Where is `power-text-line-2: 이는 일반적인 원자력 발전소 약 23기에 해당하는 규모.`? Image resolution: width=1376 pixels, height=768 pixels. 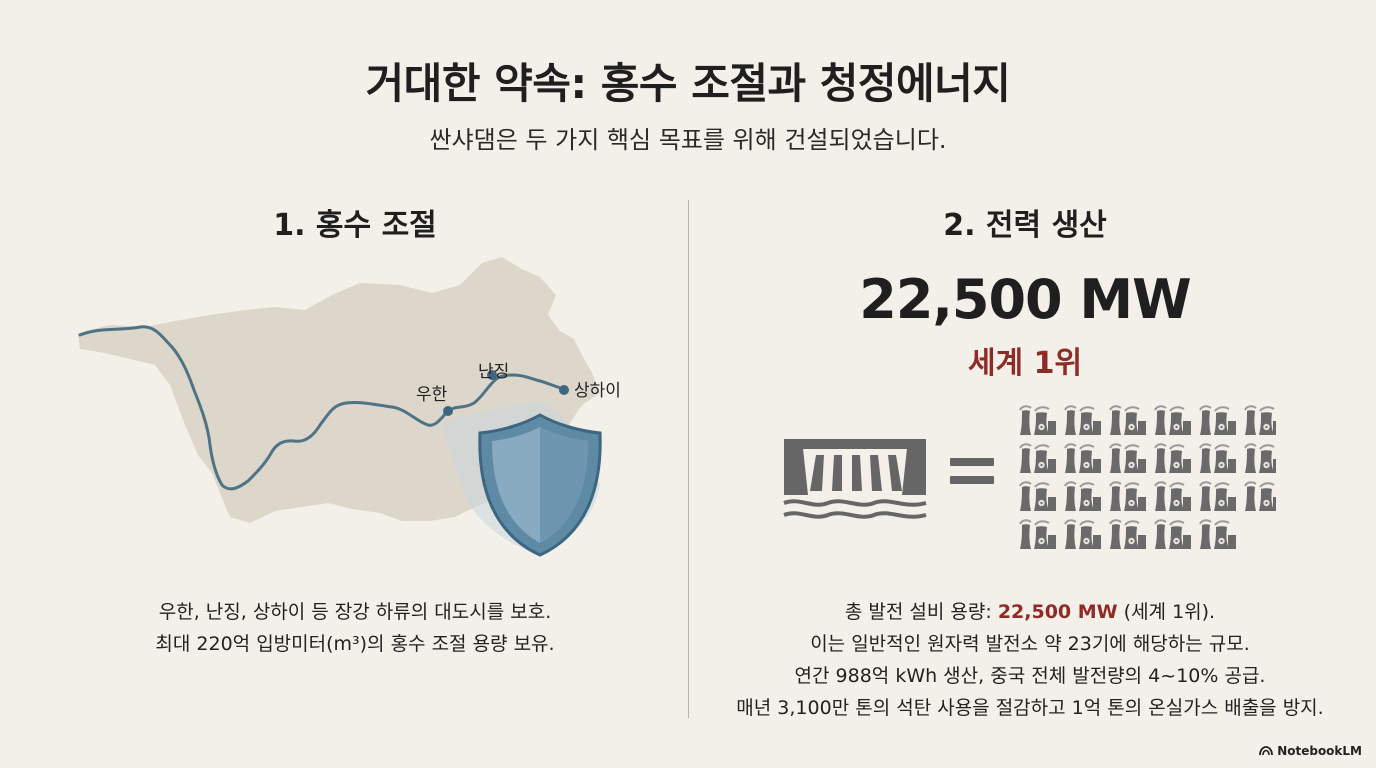 power-text-line-2: 이는 일반적인 원자력 발전소 약 23기에 해당하는 규모. is located at coordinates (1030, 644).